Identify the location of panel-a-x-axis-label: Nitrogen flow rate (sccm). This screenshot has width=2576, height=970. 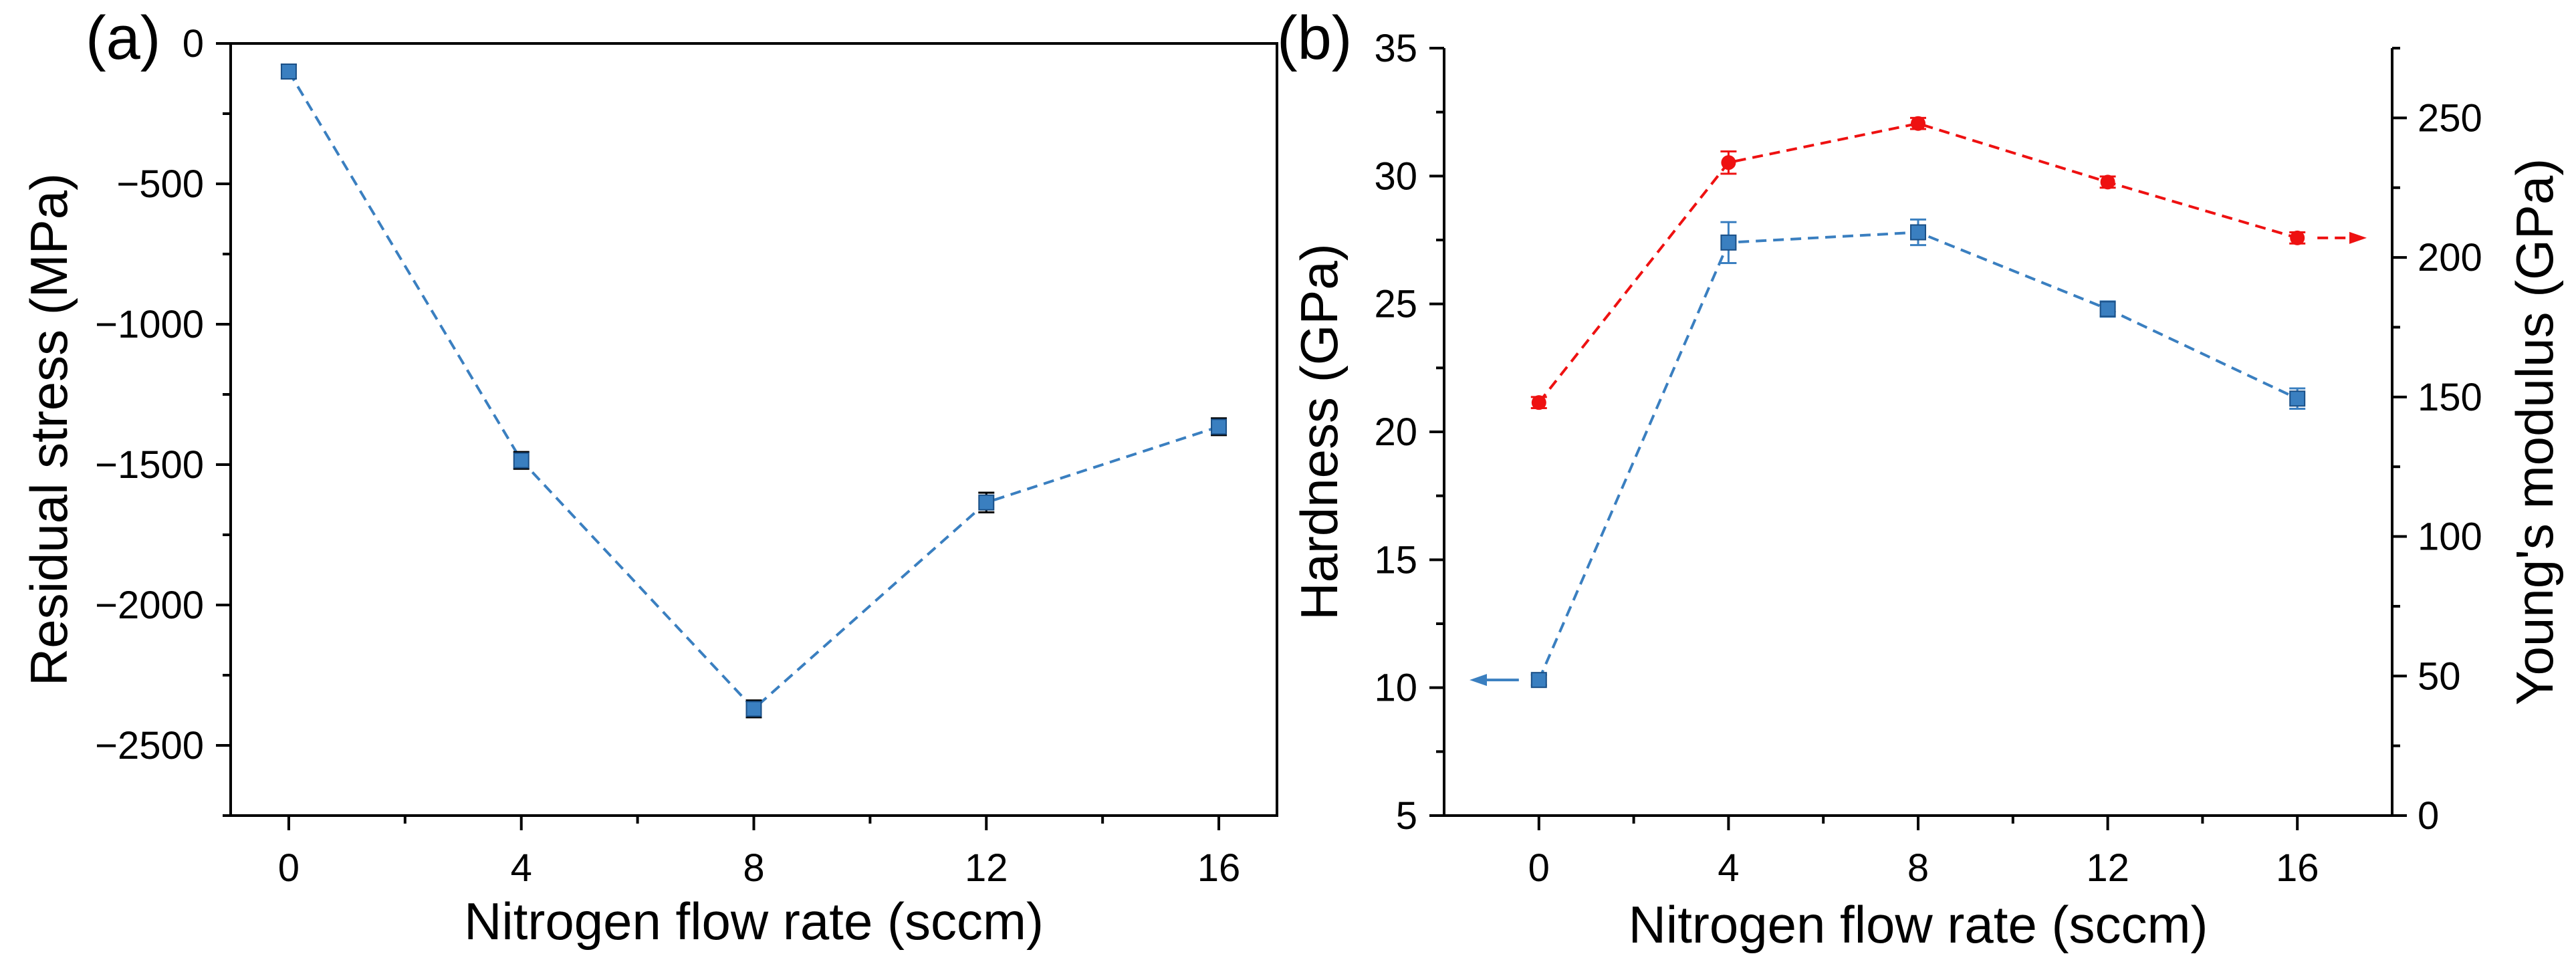
(754, 922).